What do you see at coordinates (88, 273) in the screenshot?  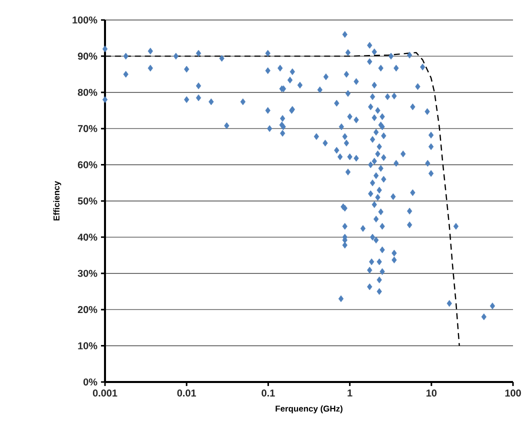 I see `y-tick-label: 30%` at bounding box center [88, 273].